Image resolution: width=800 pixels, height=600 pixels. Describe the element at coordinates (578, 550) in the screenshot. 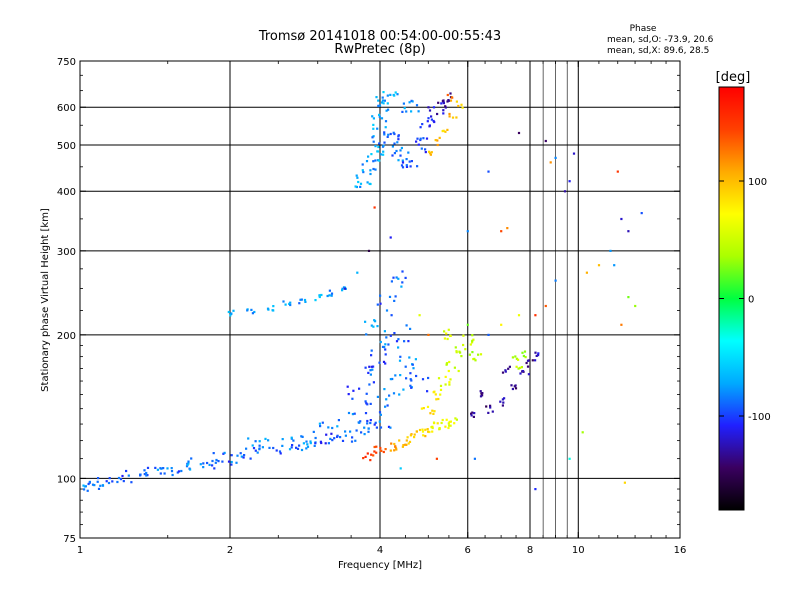

I see `x-tick-label: 10` at that location.